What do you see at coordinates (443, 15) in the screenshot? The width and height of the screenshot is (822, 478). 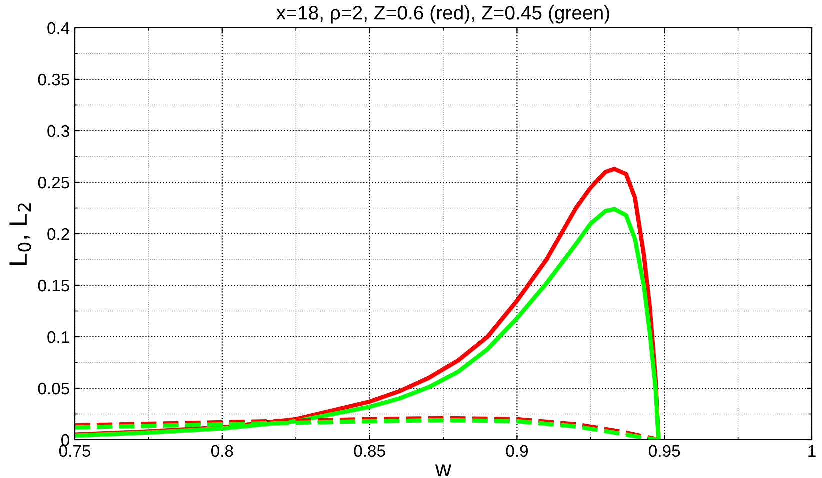 I see `chart-title: x=18, ρ=2, Z=0.6 (red), Z=0.45 (green)` at bounding box center [443, 15].